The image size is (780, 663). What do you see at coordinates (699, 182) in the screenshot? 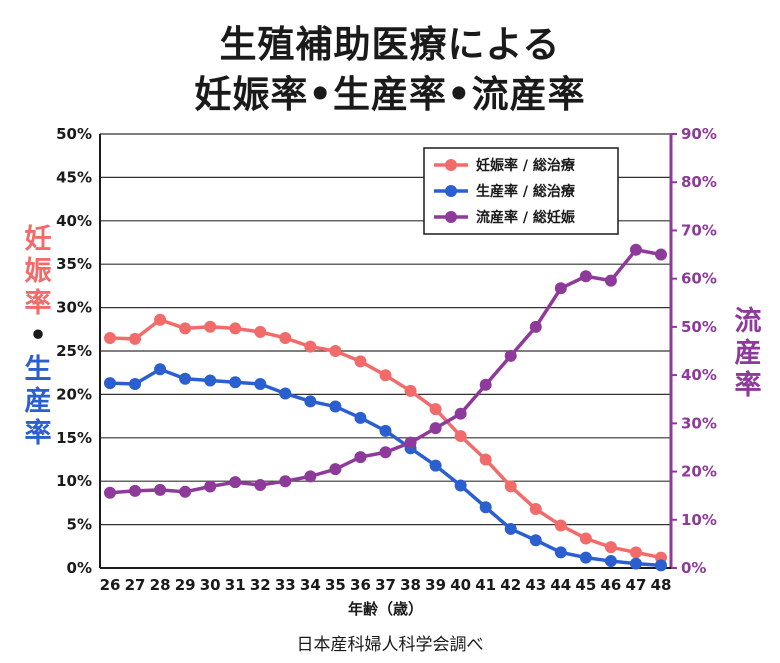
I see `y-right-tick-label: 80%` at bounding box center [699, 182].